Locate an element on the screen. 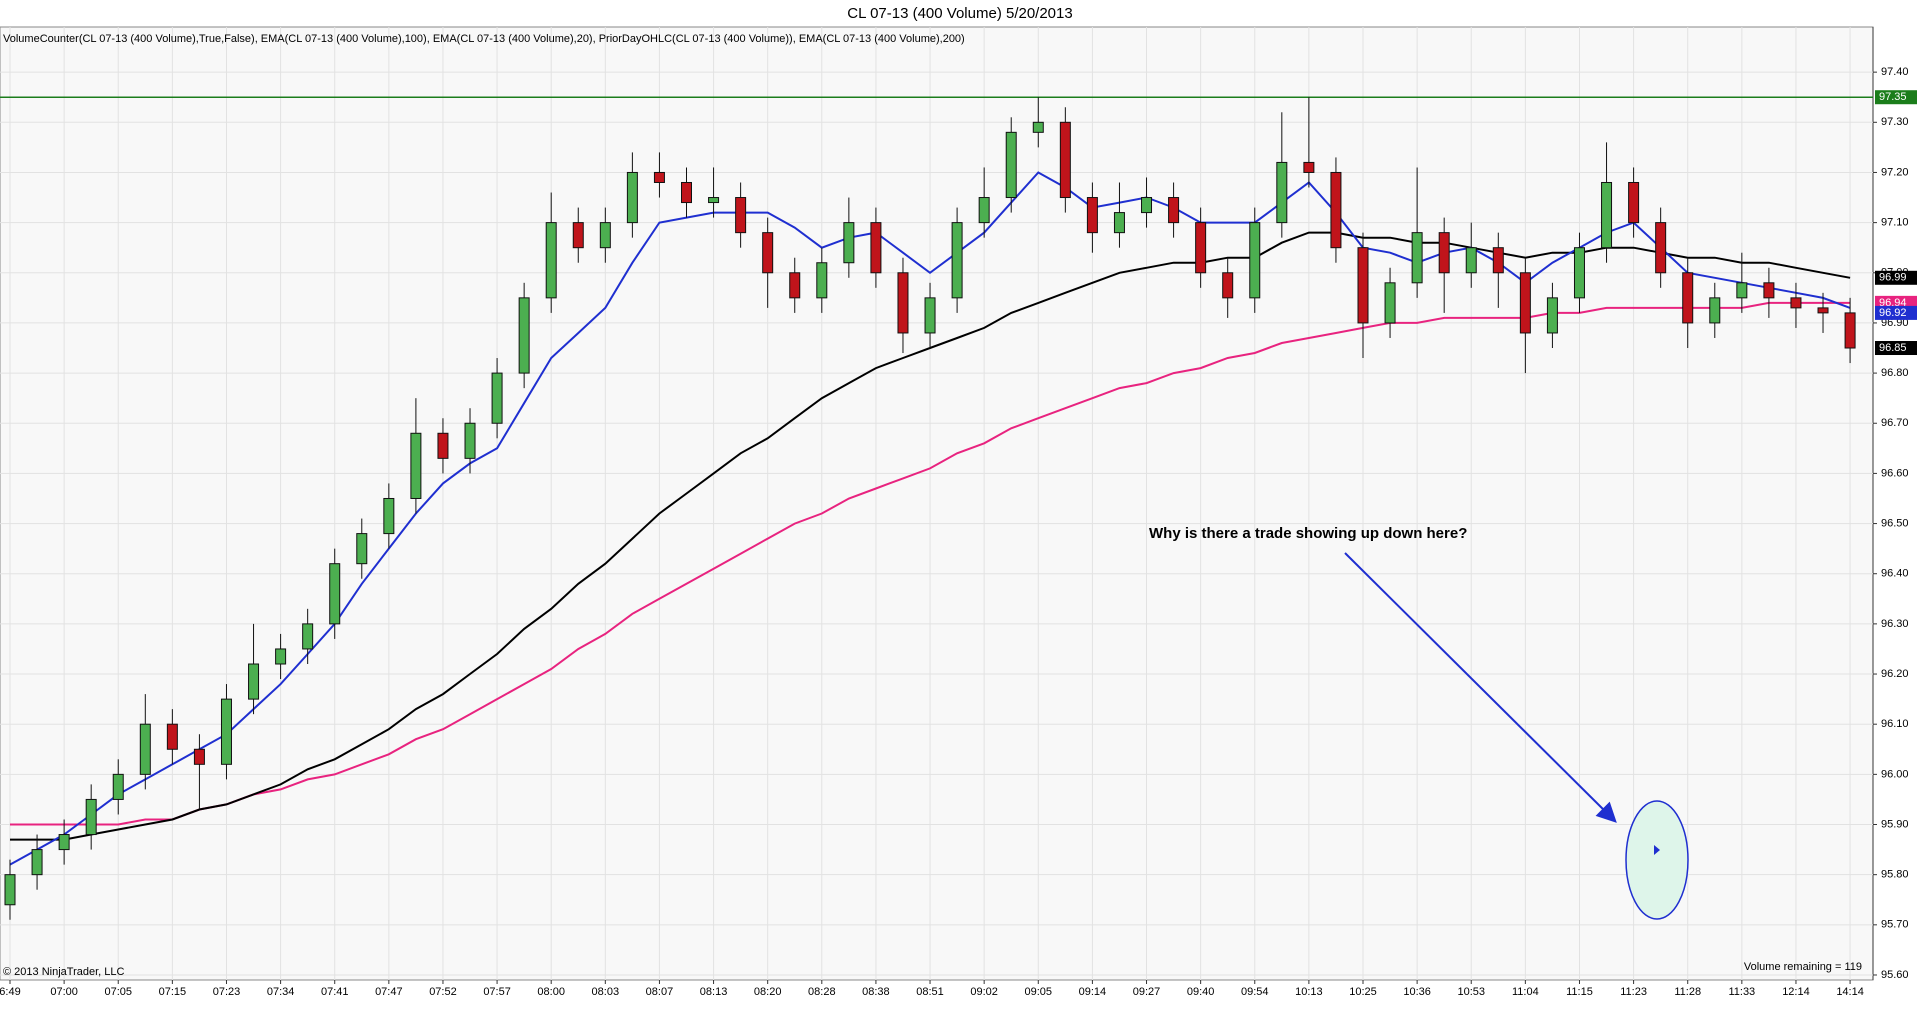 The height and width of the screenshot is (1025, 1920). x-tick-label: 09:14 is located at coordinates (1093, 992).